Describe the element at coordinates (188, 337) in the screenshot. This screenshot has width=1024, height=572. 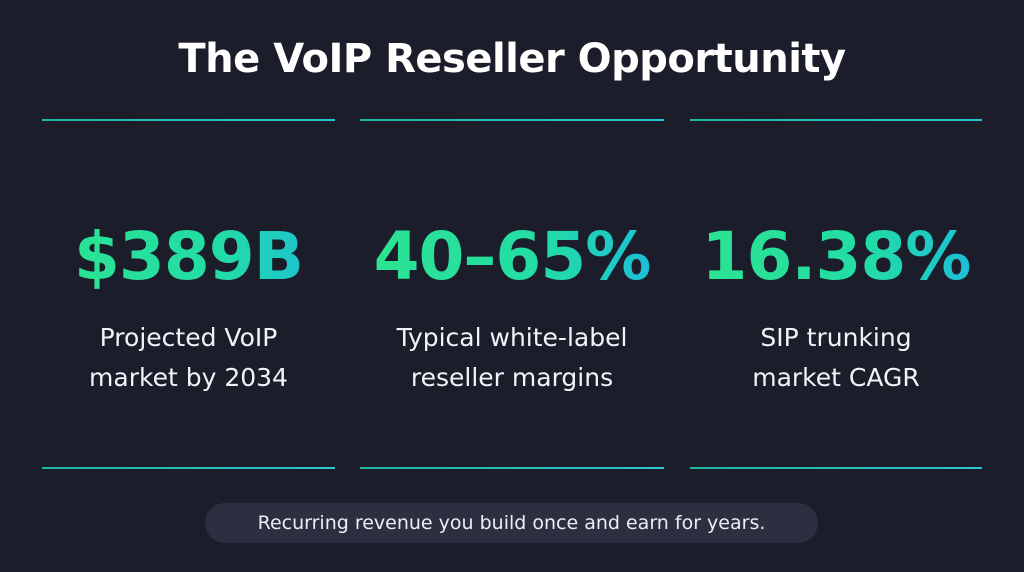
I see `label-line: Projected VoIP` at that location.